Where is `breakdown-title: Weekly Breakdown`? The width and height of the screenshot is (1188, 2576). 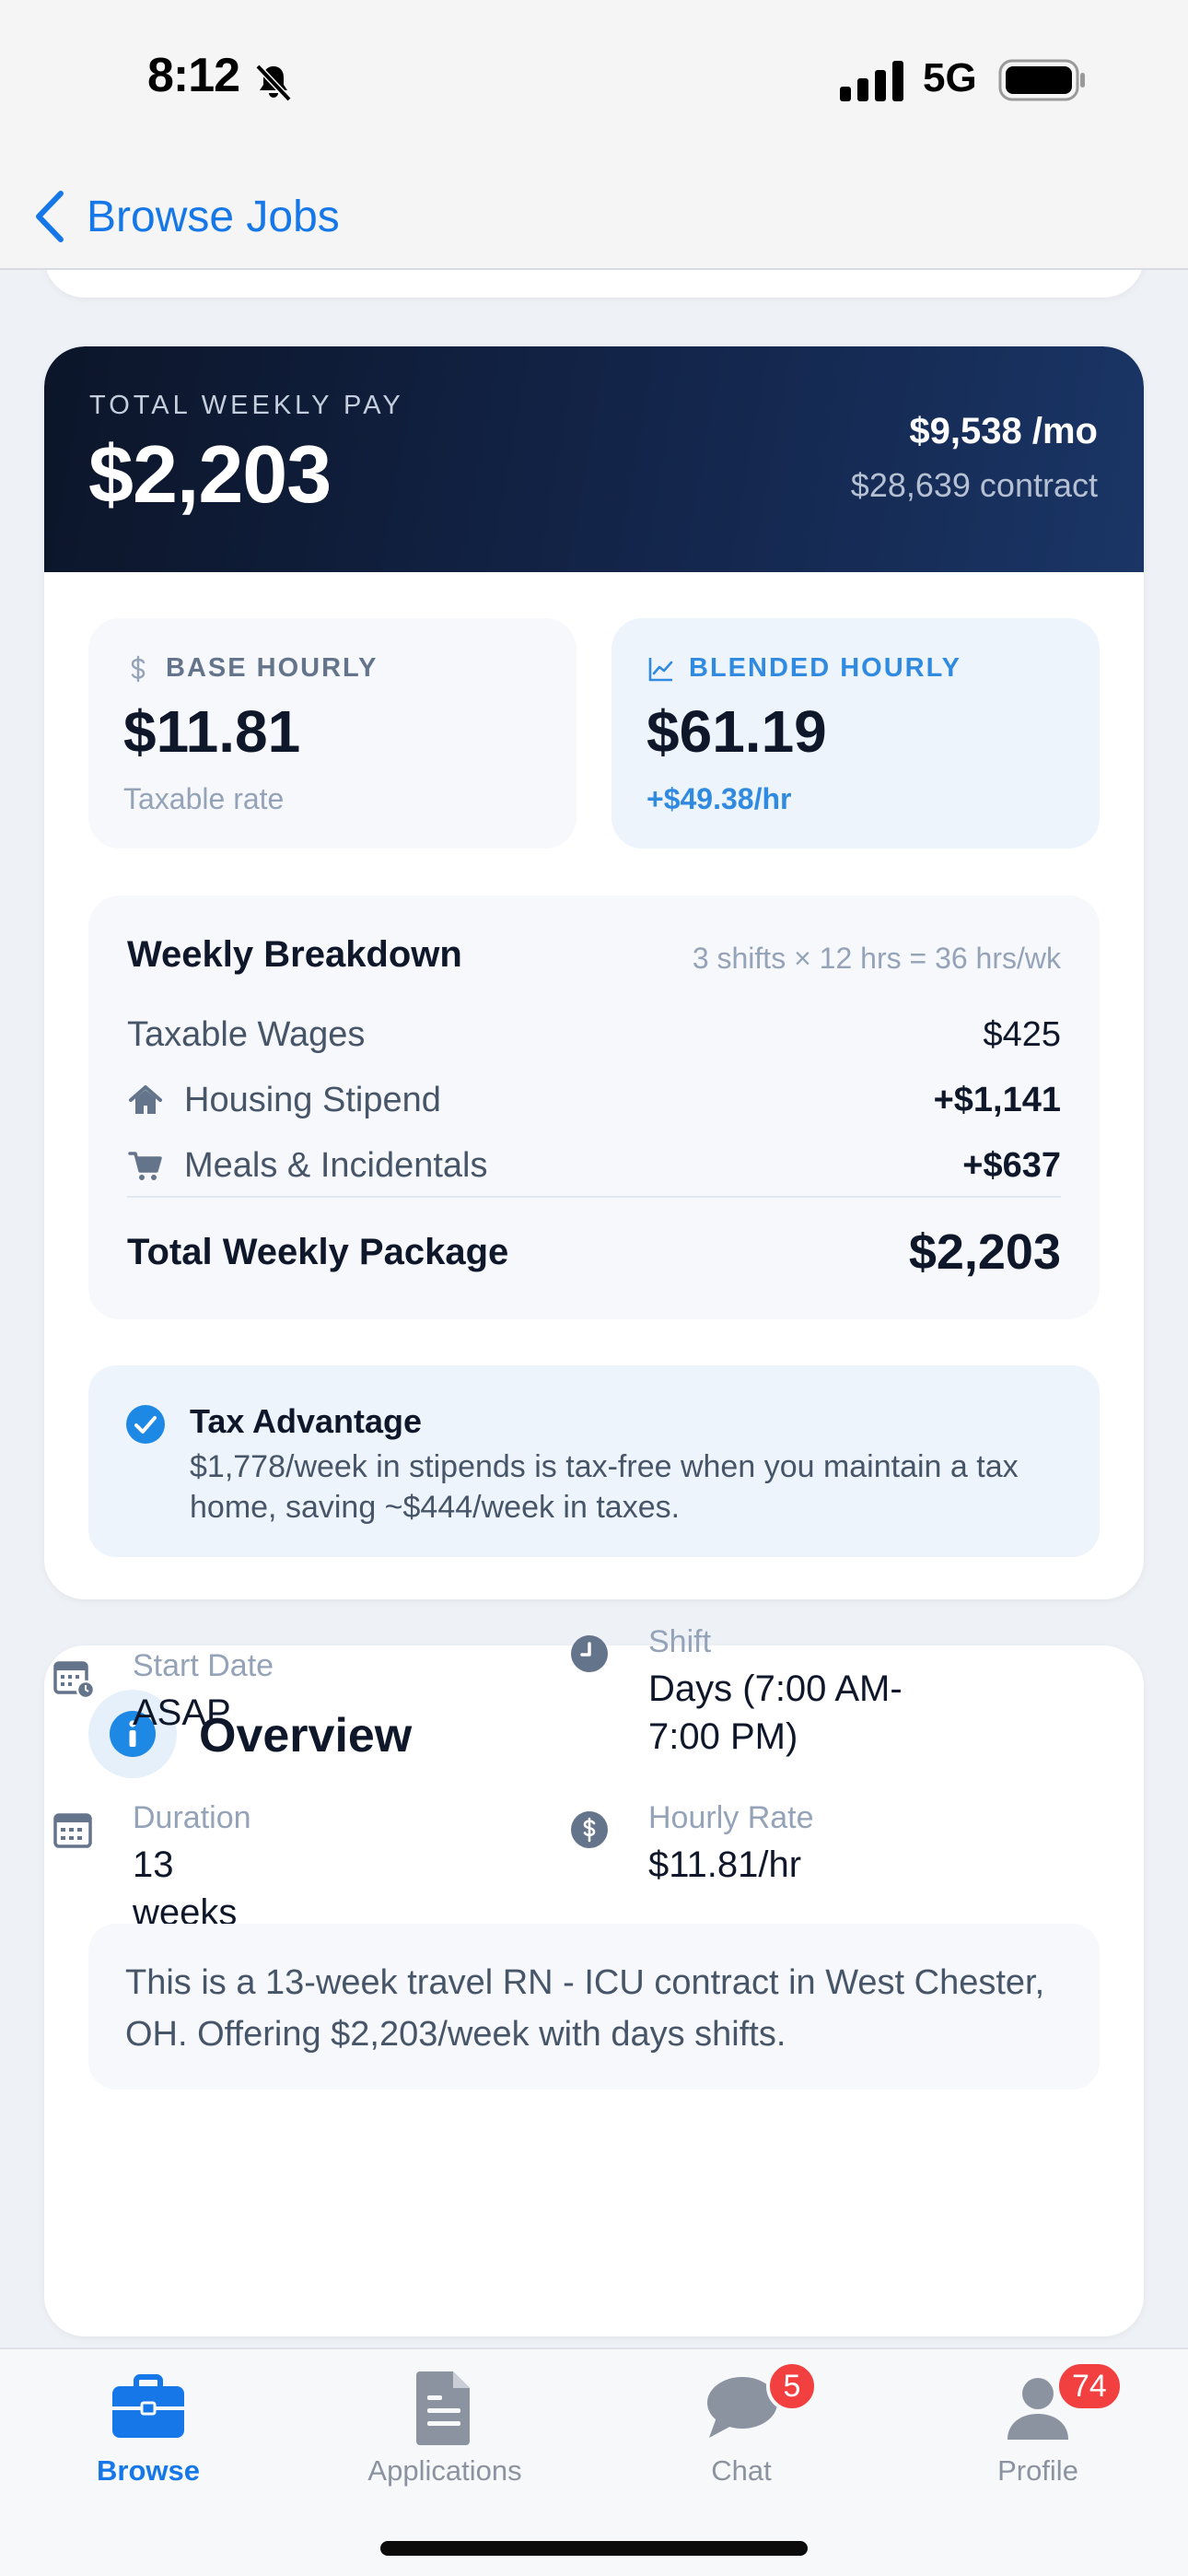
breakdown-title: Weekly Breakdown is located at coordinates (294, 954).